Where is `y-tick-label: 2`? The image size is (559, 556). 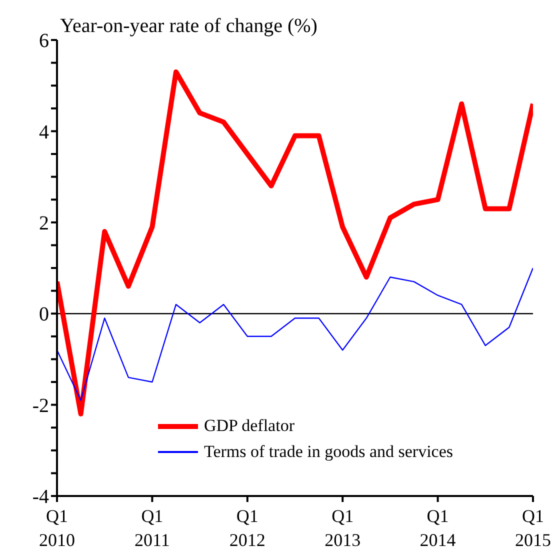 y-tick-label: 2 is located at coordinates (44, 223).